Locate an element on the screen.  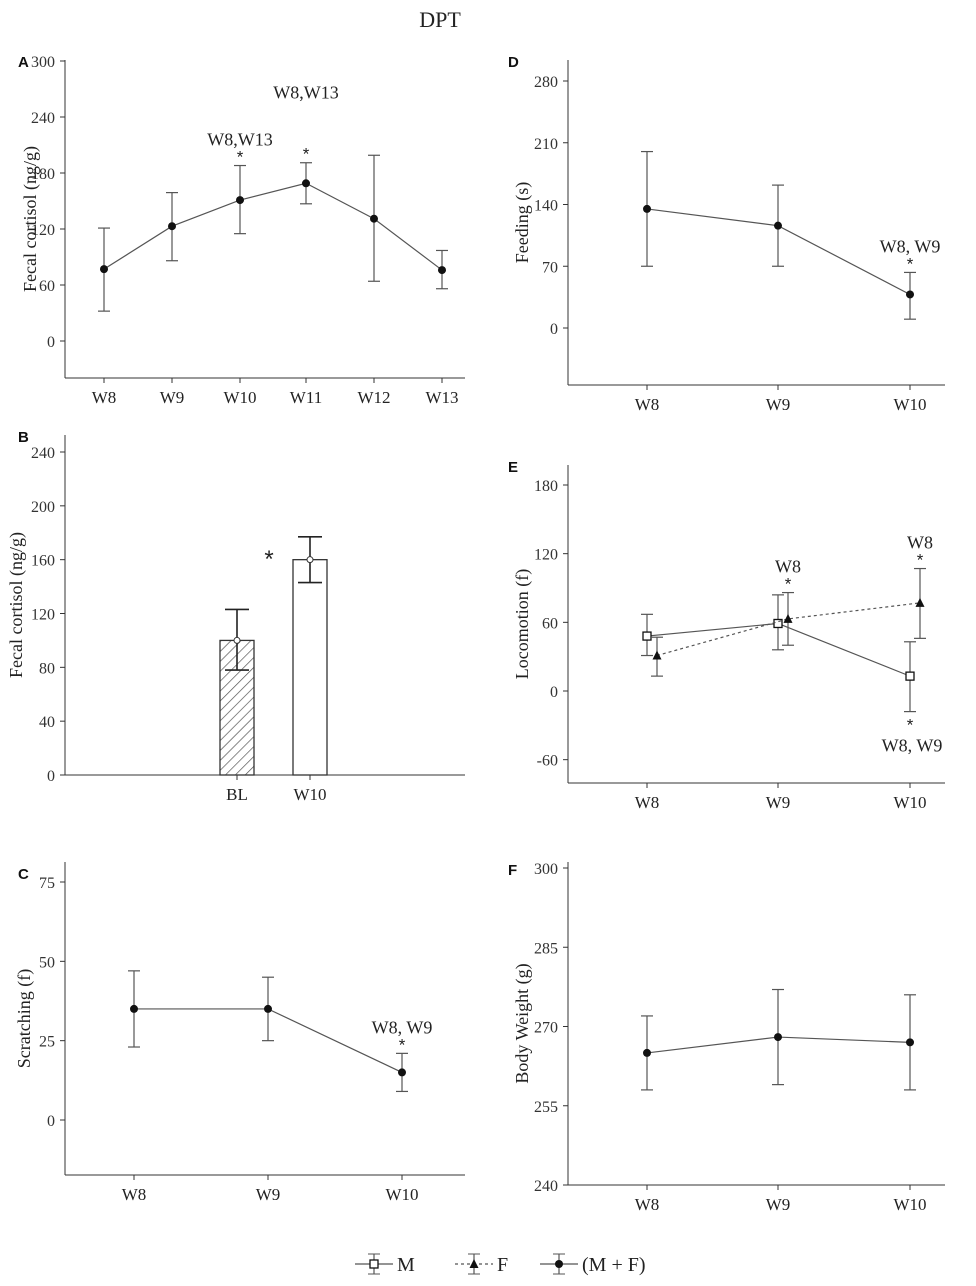
x-tick-label: W13 is located at coordinates (441, 397).